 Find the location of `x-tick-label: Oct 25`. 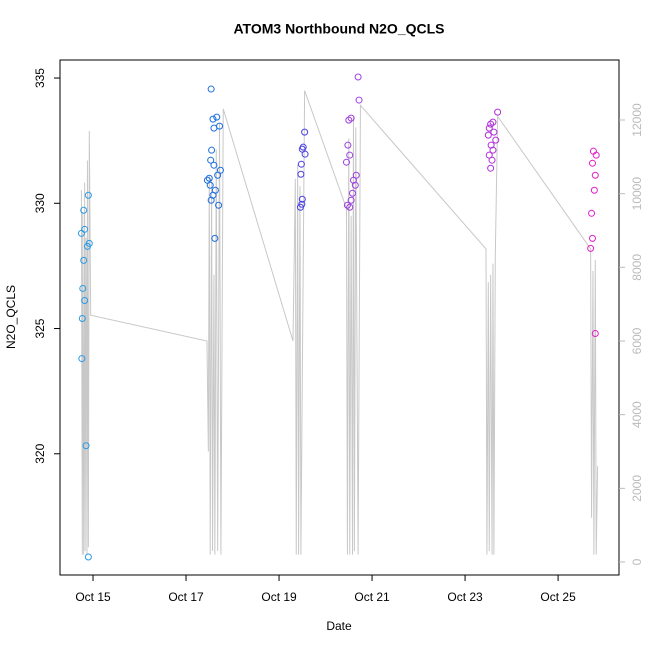

x-tick-label: Oct 25 is located at coordinates (558, 597).